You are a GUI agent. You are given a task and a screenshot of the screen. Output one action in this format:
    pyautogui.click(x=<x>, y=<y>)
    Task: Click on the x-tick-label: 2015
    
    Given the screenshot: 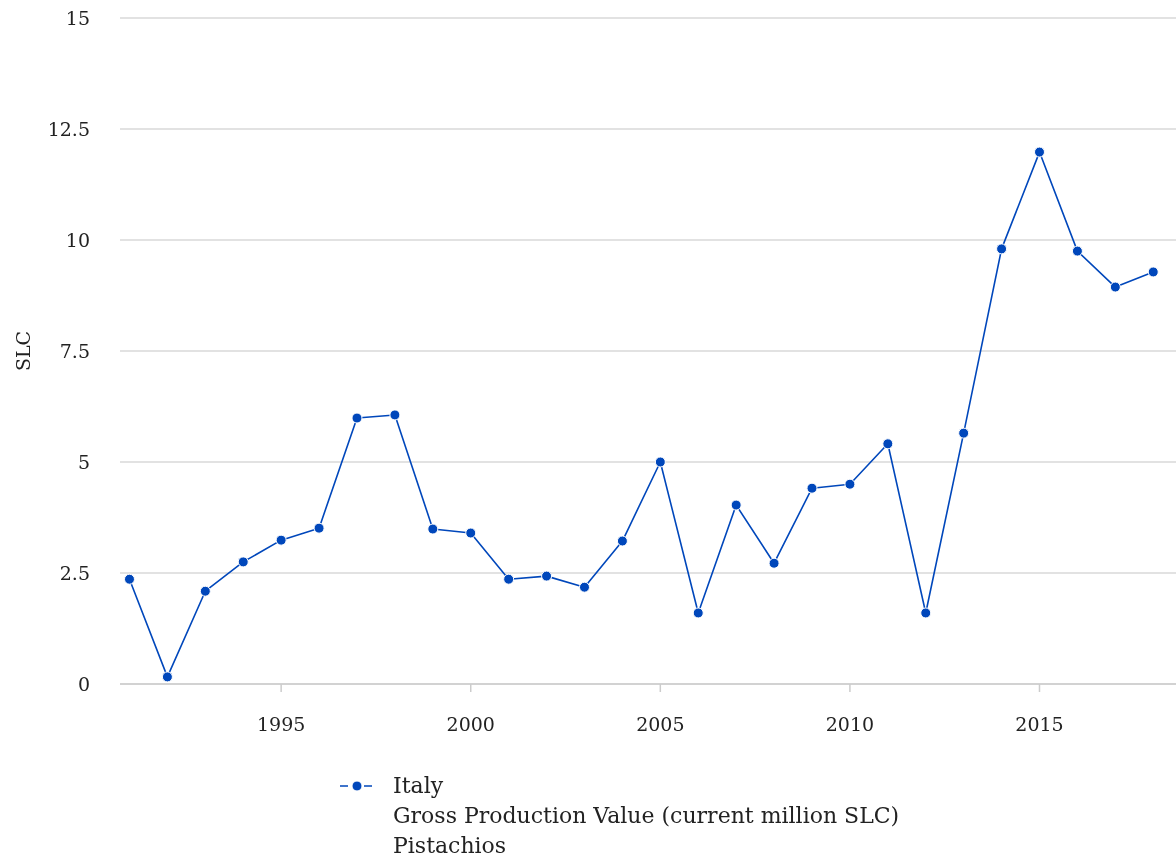 What is the action you would take?
    pyautogui.click(x=1039, y=724)
    